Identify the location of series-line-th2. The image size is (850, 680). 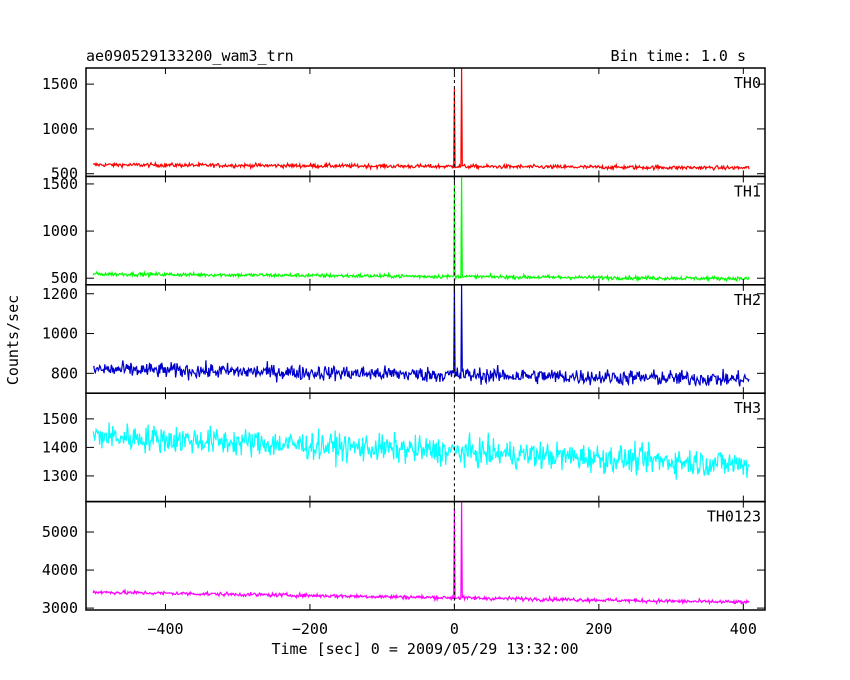
(421, 336).